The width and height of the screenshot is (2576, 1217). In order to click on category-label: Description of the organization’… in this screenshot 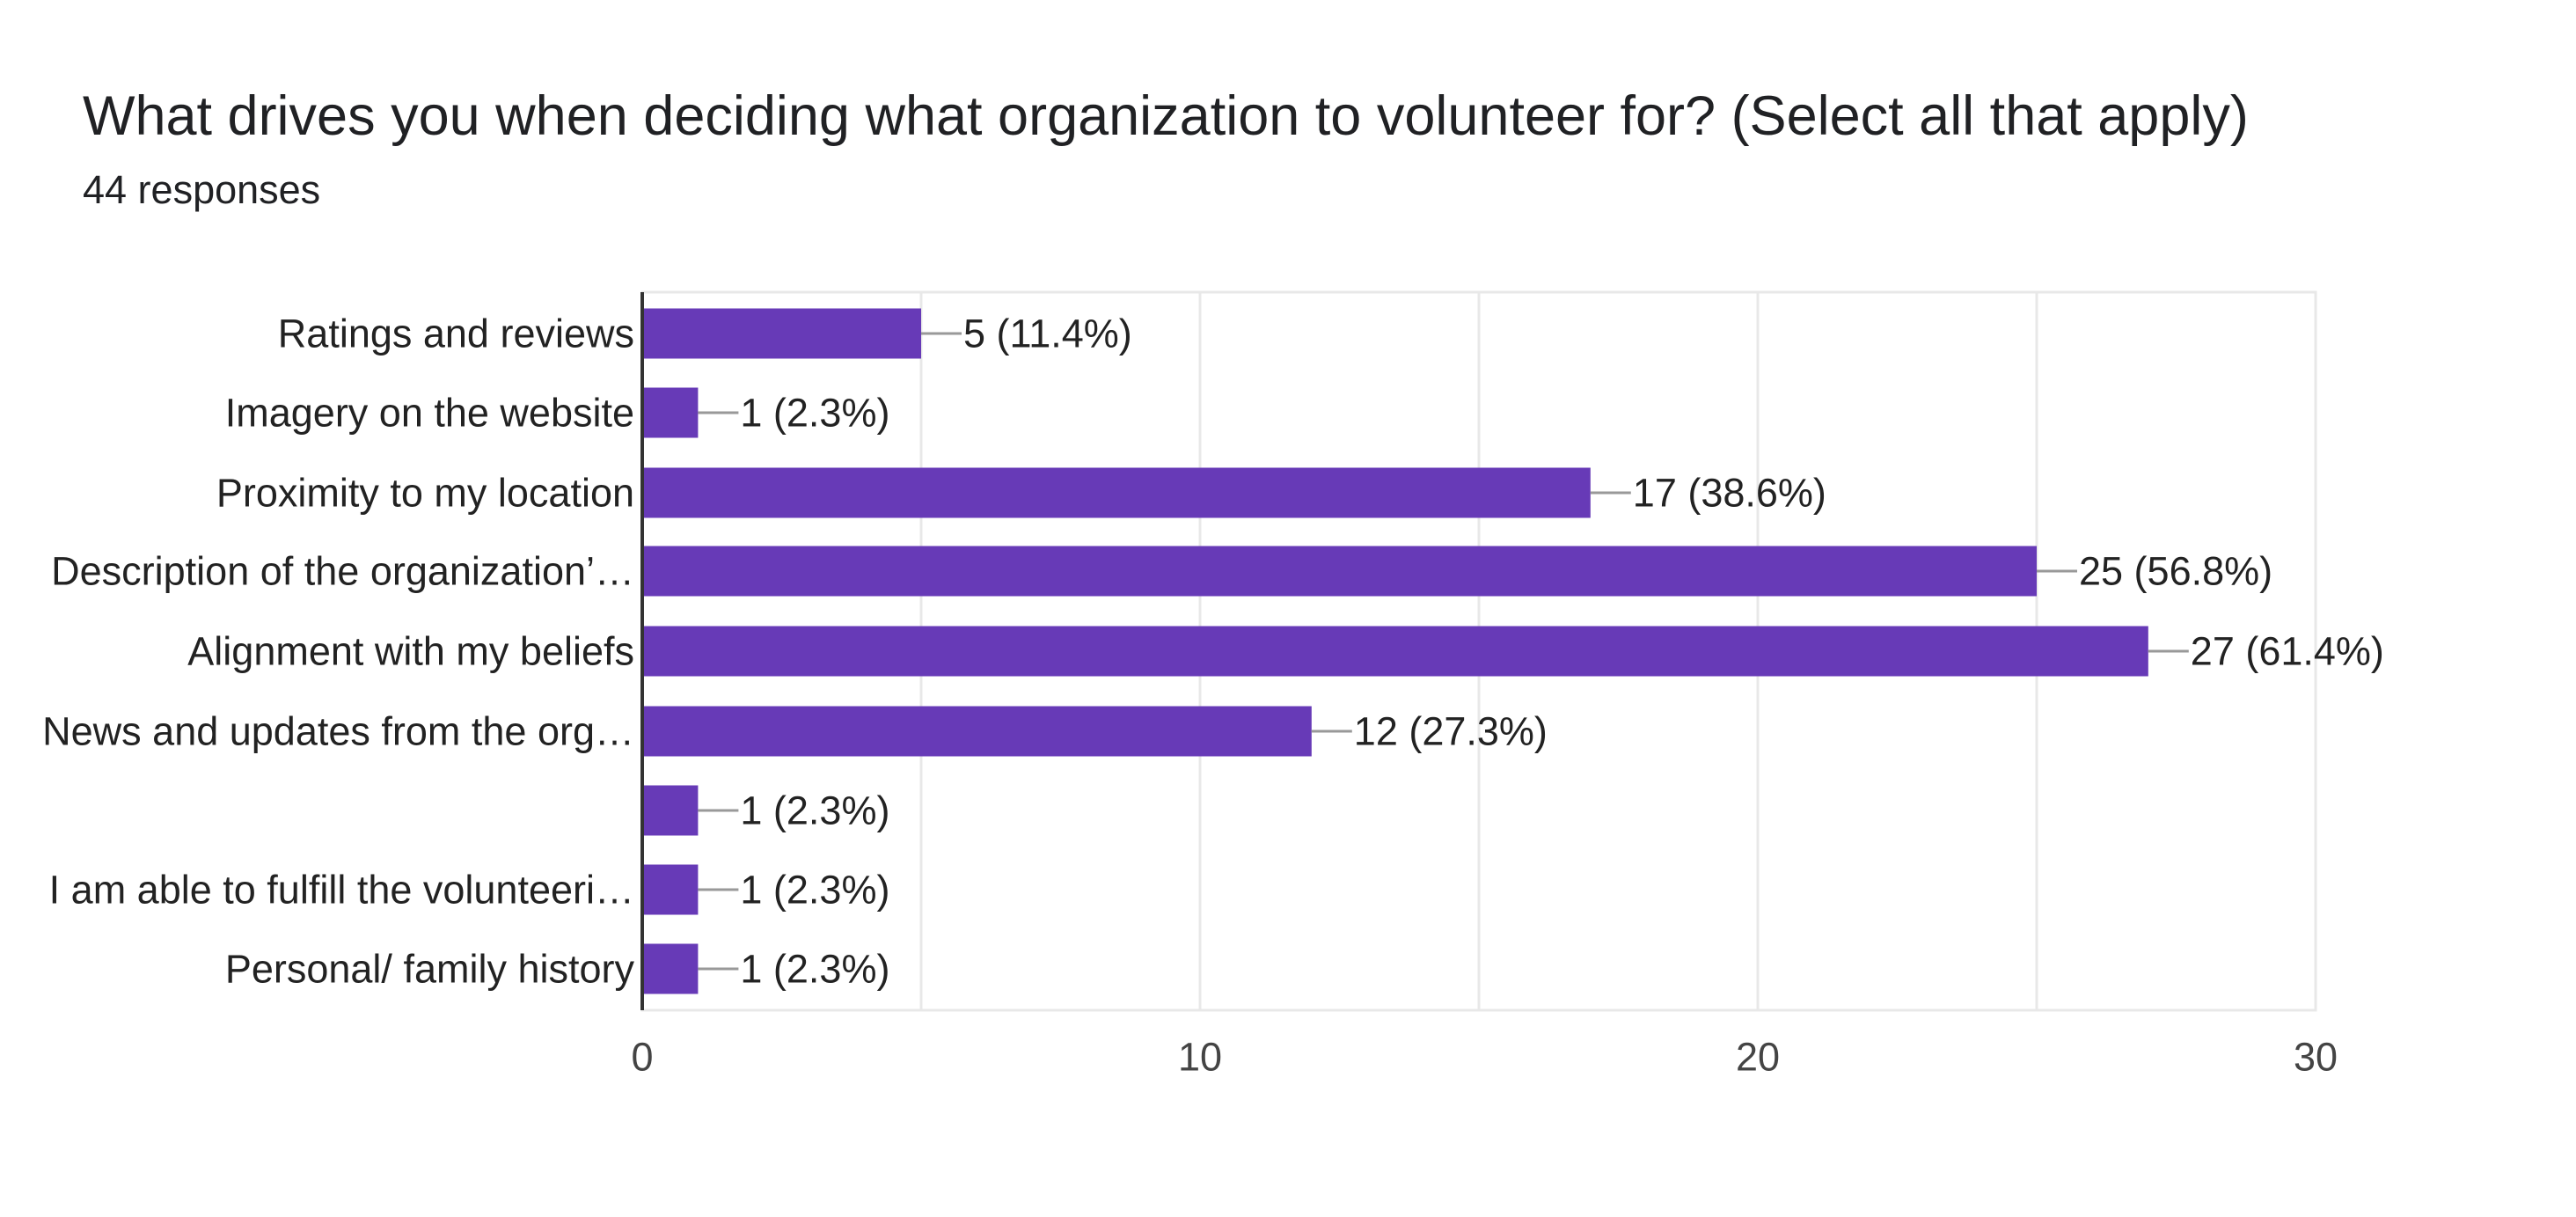, I will do `click(342, 571)`.